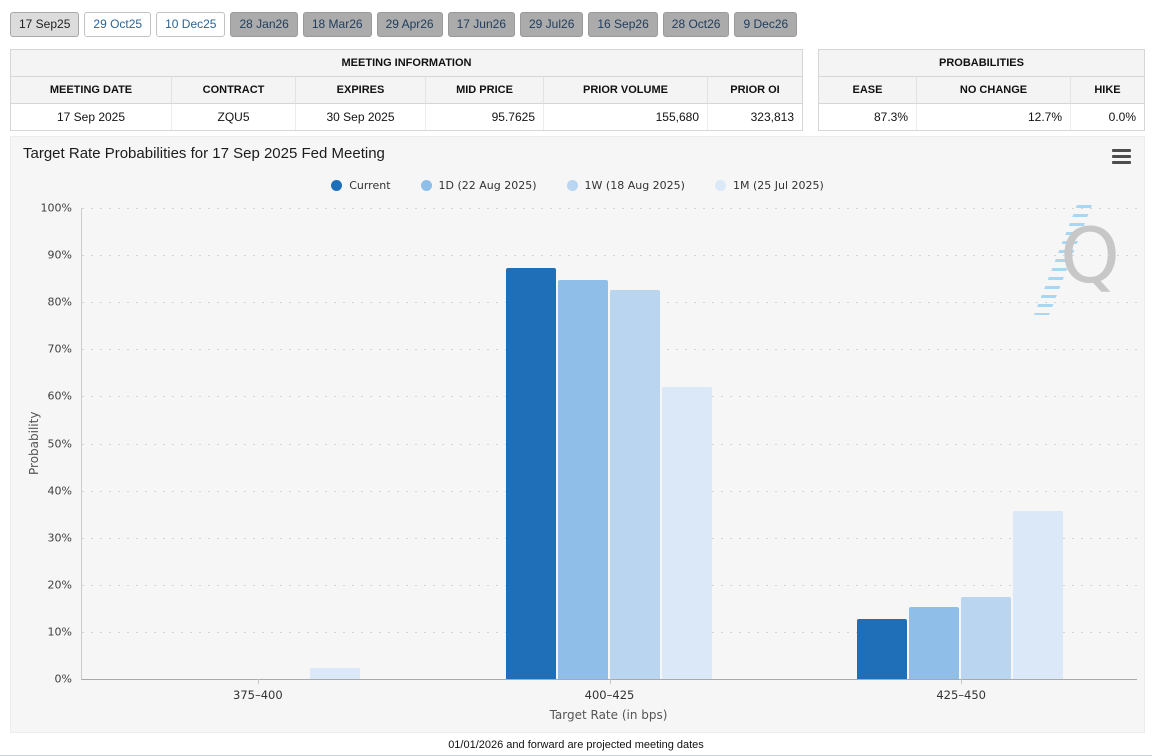 The width and height of the screenshot is (1152, 756). Describe the element at coordinates (552, 24) in the screenshot. I see `meeting-tab-29-jul26: 29 Jul26` at that location.